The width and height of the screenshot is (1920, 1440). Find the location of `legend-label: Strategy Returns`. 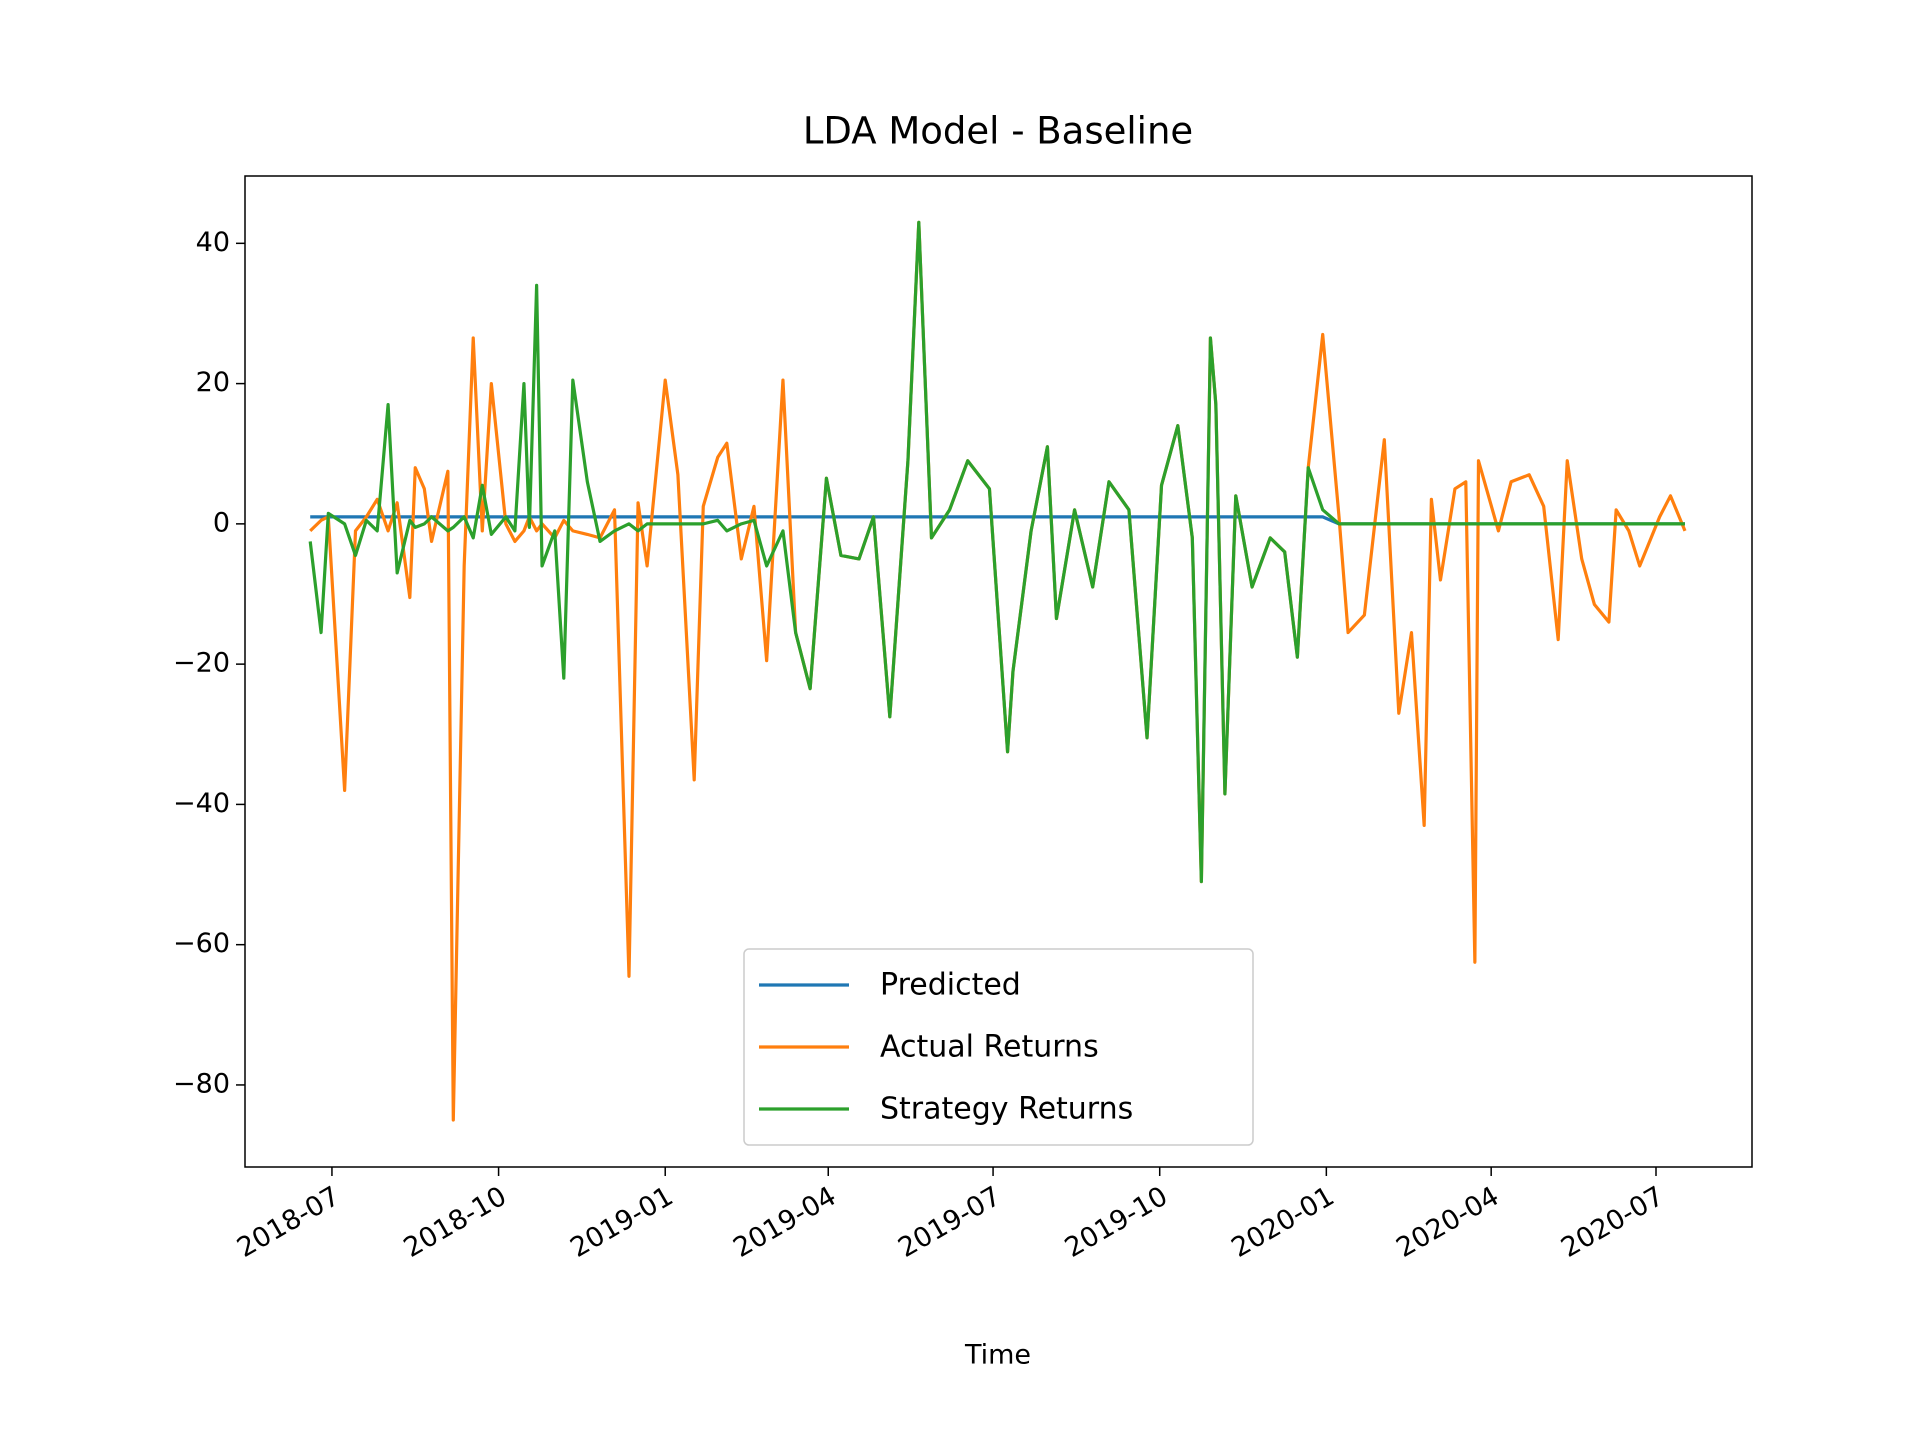

legend-label: Strategy Returns is located at coordinates (1006, 1109).